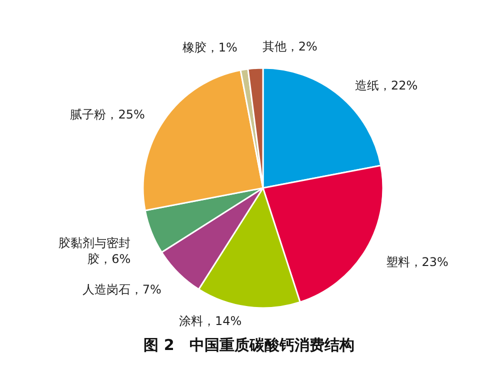 The image size is (498, 380). Describe the element at coordinates (122, 289) in the screenshot. I see `slice-label: 人造岗石，7%` at that location.